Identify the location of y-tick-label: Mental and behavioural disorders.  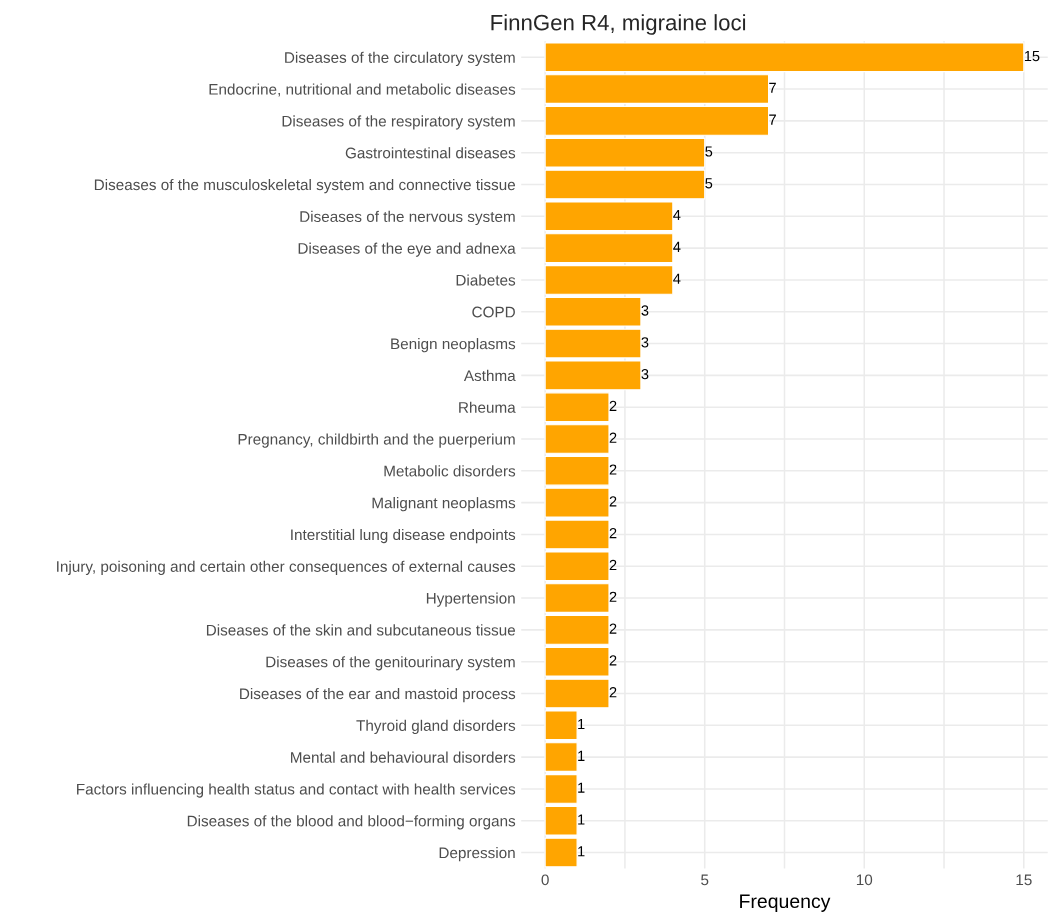
(403, 757).